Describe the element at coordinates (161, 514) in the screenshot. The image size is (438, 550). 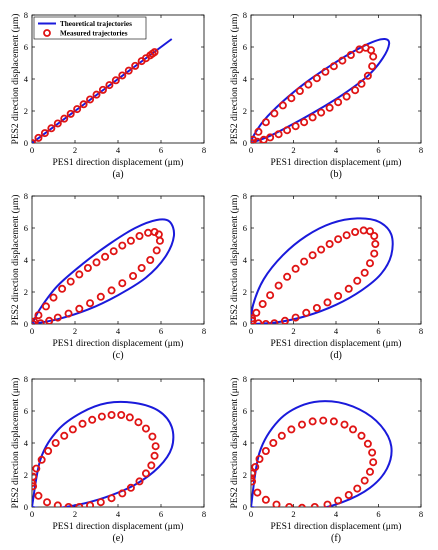
I see `x-tick-label-e-3: 6` at that location.